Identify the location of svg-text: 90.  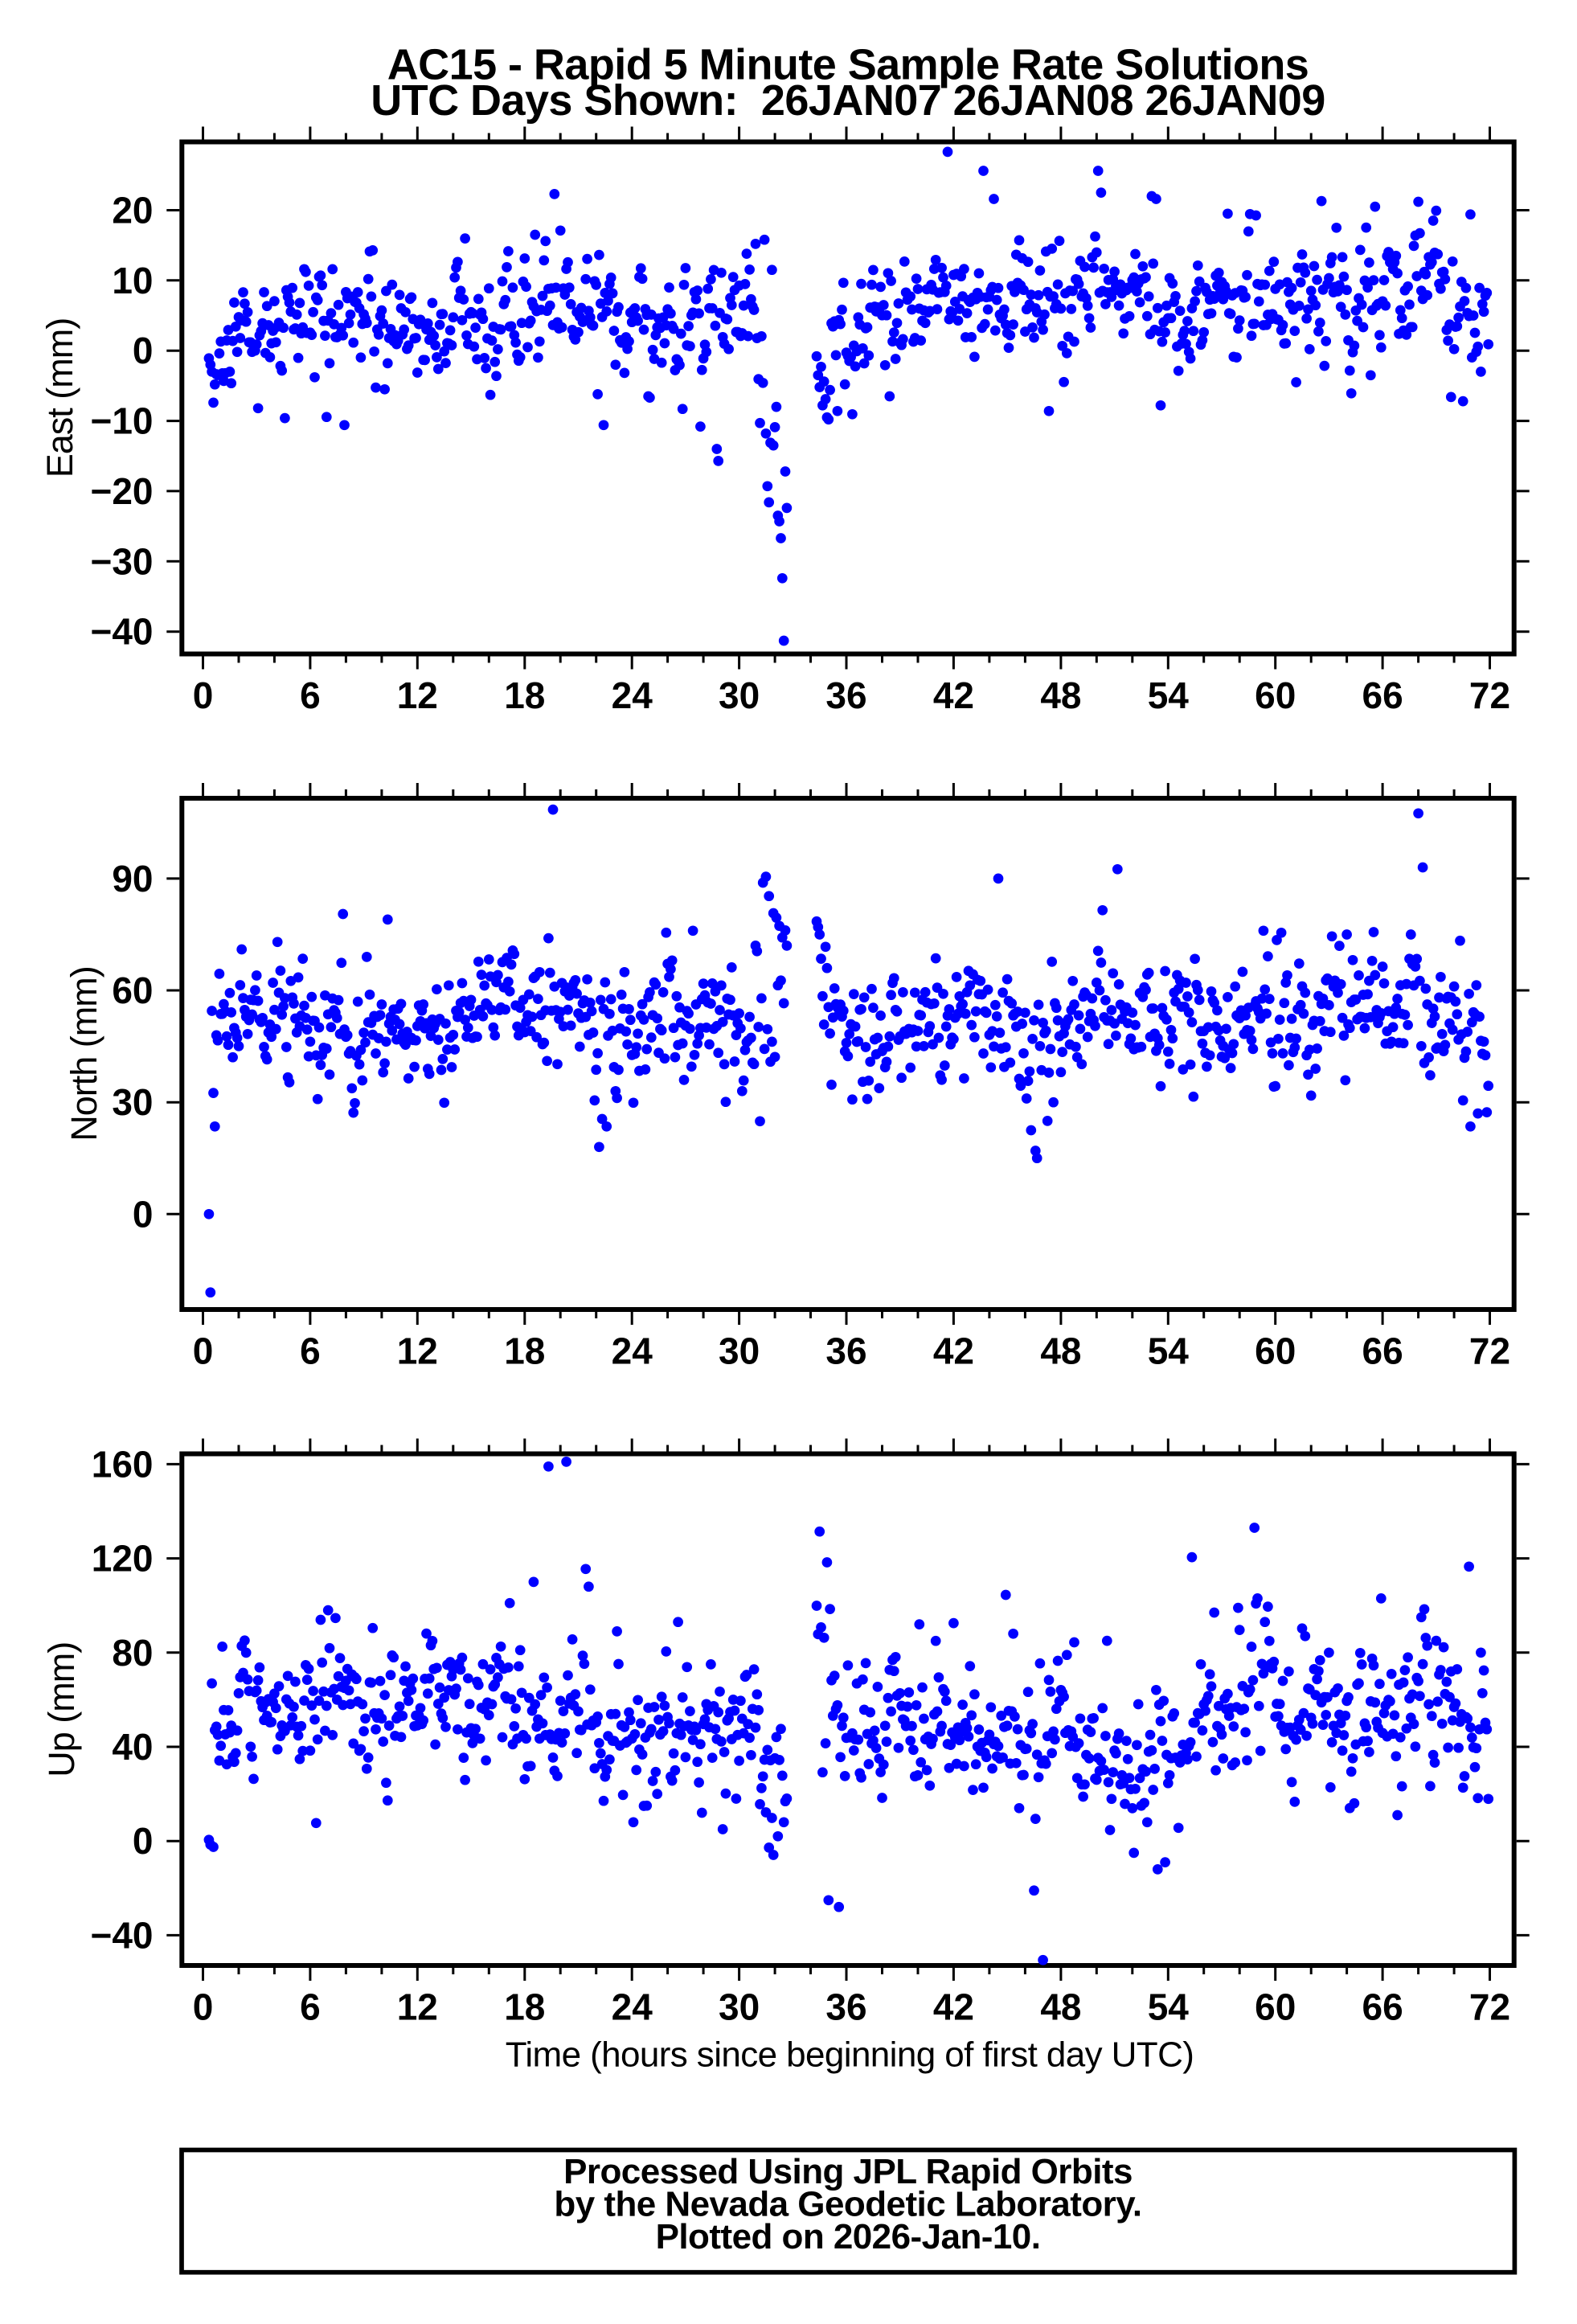
(132, 879).